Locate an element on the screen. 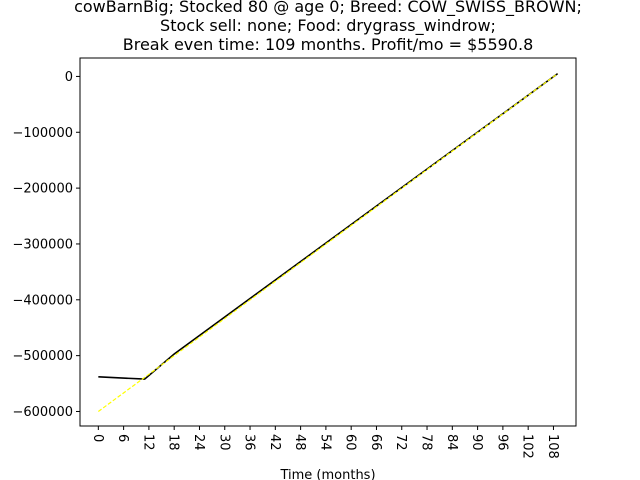  x-tick-label: 30 is located at coordinates (223, 442).